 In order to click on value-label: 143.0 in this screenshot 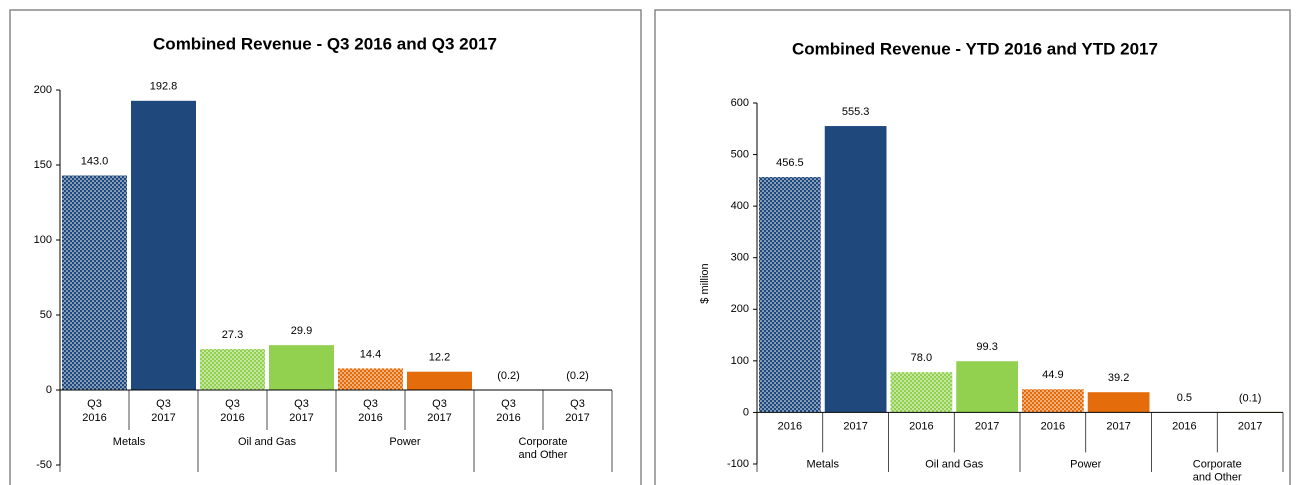, I will do `click(95, 161)`.